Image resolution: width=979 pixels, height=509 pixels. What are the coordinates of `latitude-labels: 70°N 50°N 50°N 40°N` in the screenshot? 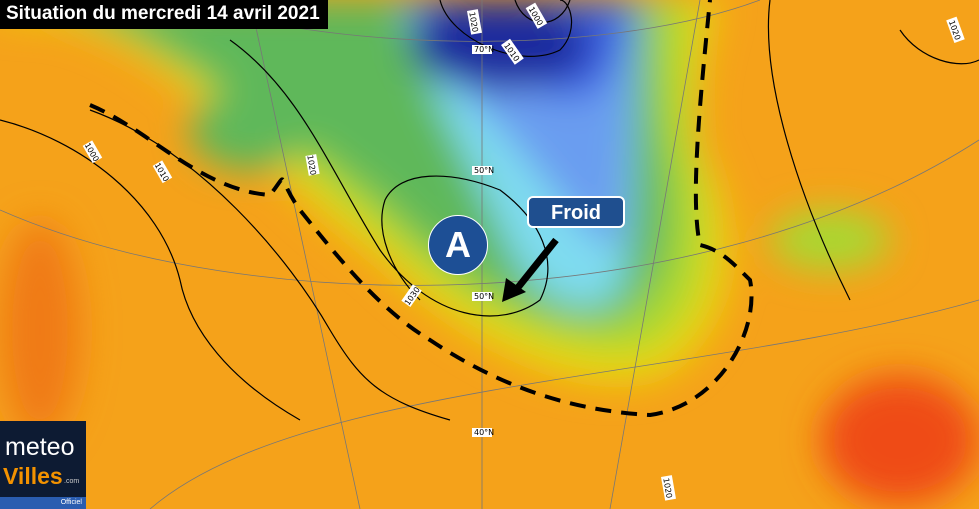 It's located at (483, 241).